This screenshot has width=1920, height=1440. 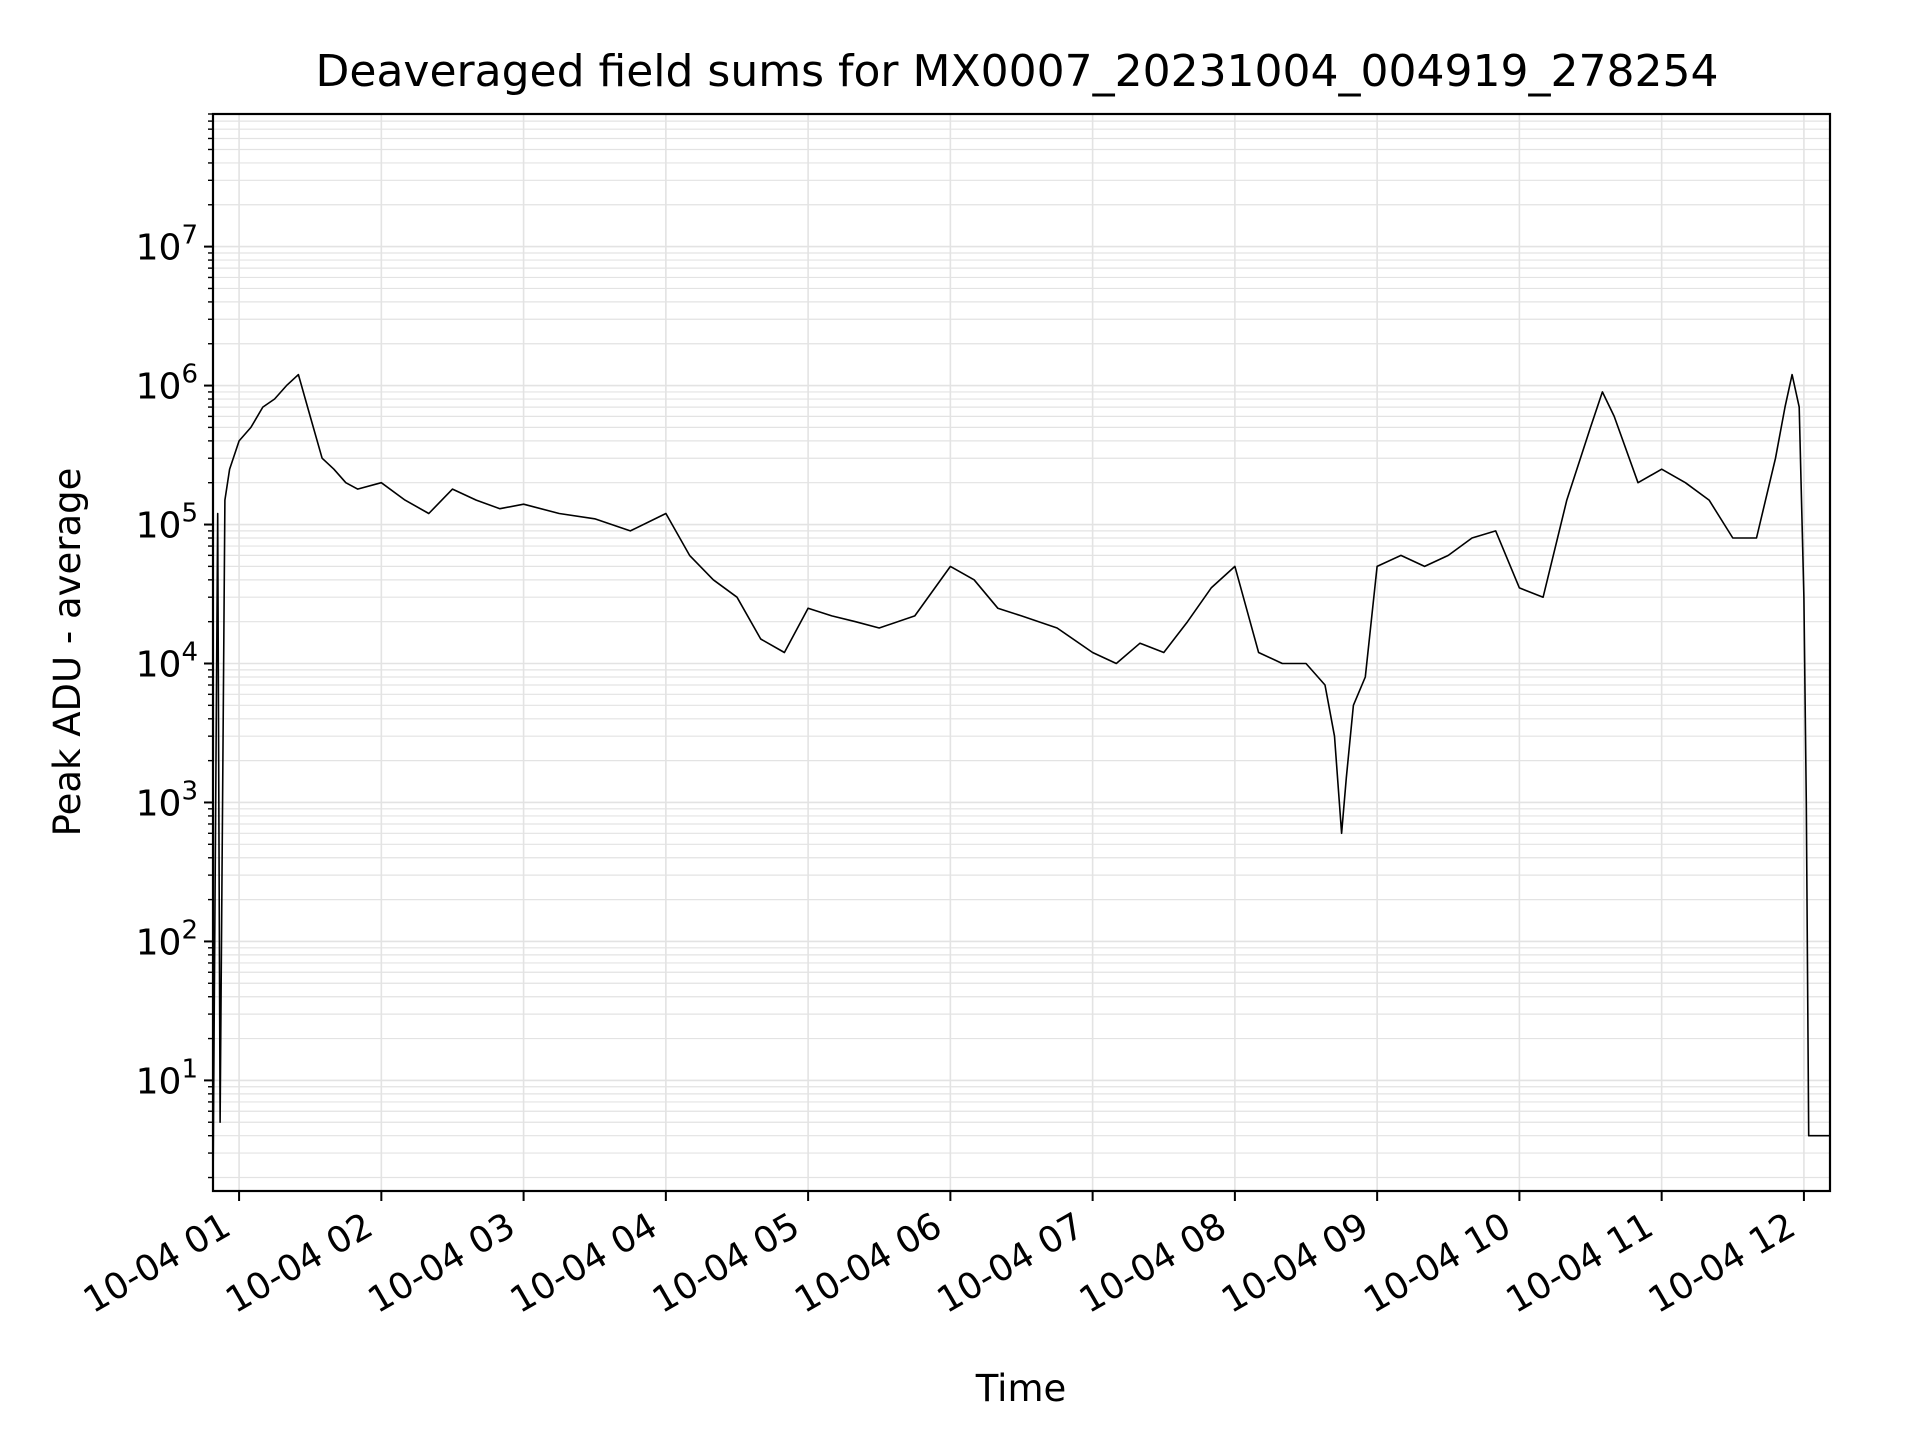 I want to click on y-tick-label: 10², so click(x=167, y=939).